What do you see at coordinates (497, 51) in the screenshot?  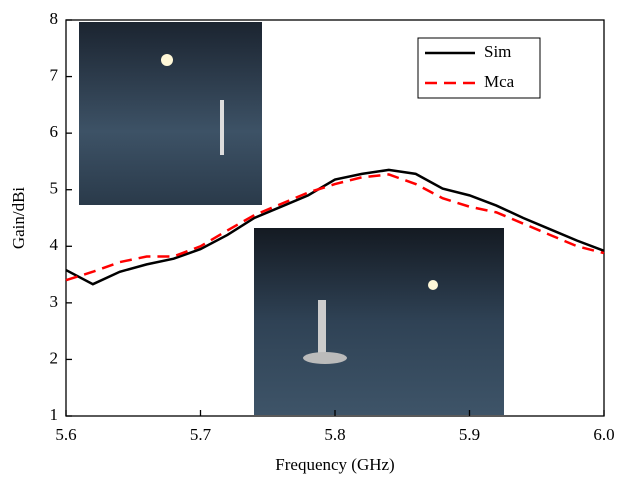 I see `legend-label: Sim` at bounding box center [497, 51].